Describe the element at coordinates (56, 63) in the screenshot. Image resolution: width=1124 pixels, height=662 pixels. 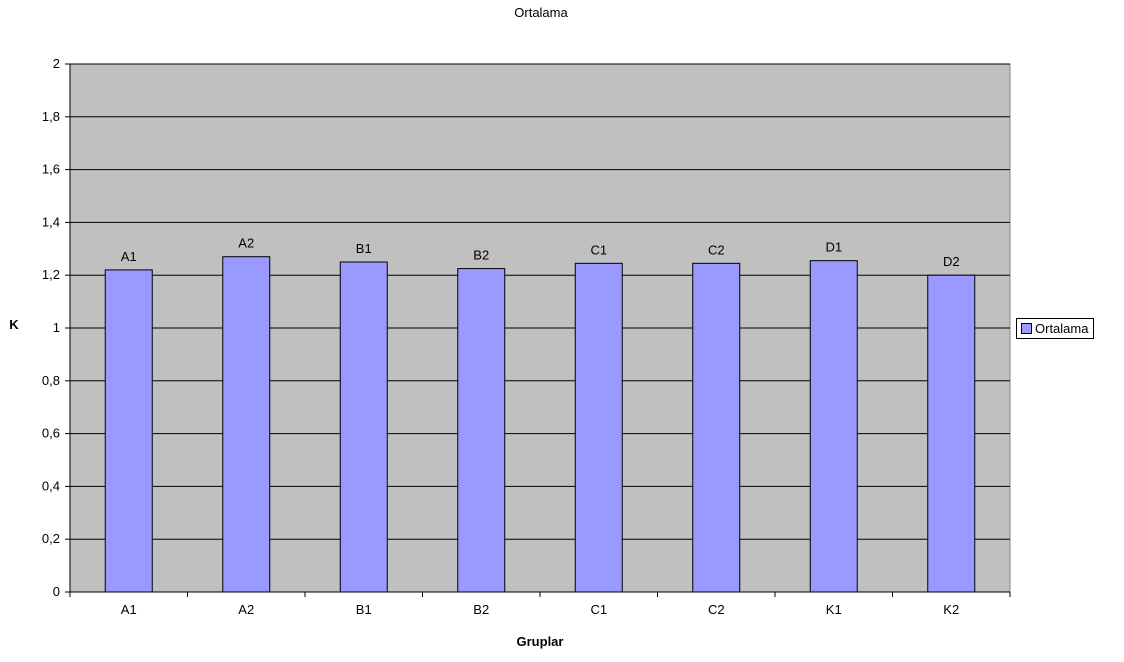
I see `y-tick-label: 2` at that location.